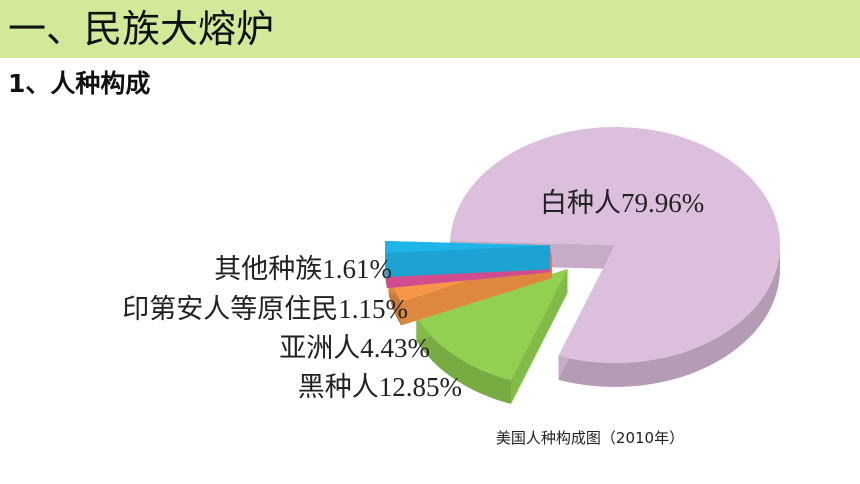 The image size is (860, 484). I want to click on value-label: 12.85%, so click(420, 387).